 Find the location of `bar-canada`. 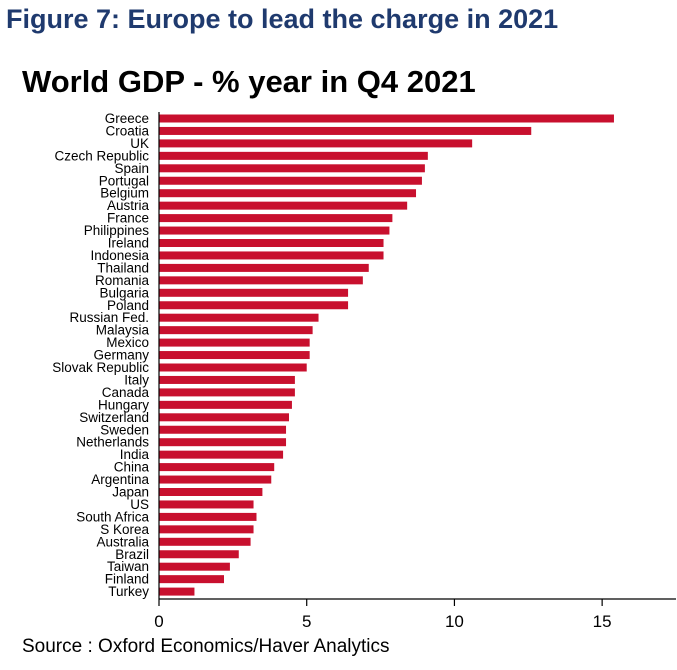

bar-canada is located at coordinates (227, 392).